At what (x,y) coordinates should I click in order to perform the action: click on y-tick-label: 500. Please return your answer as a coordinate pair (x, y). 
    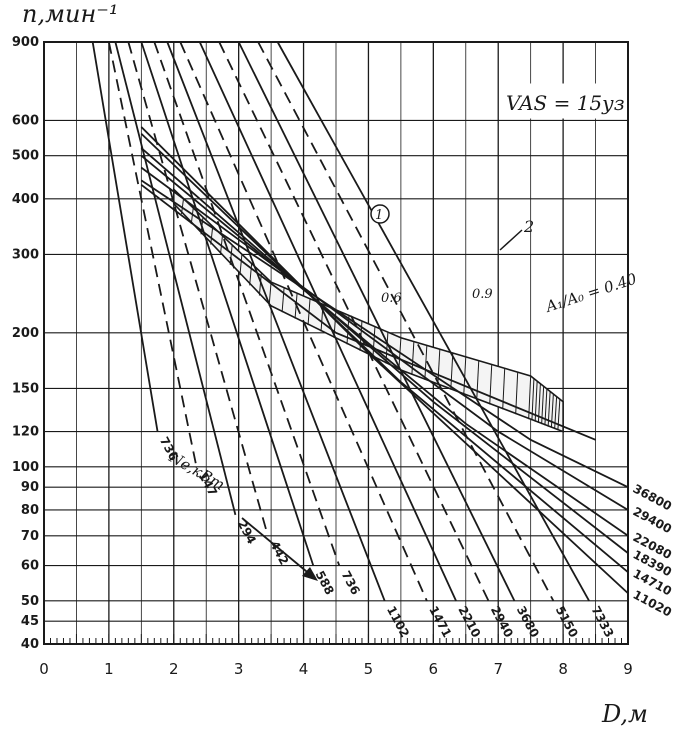
    Looking at the image, I should click on (25, 156).